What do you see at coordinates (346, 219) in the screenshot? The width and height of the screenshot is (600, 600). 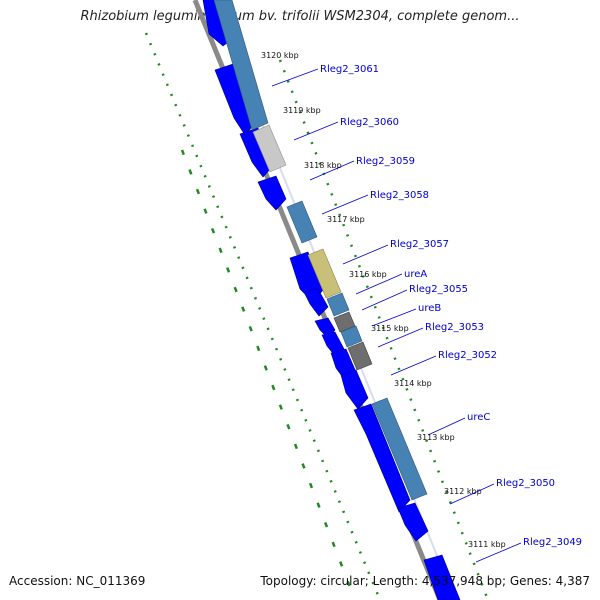 I see `kbp-tick-label: 3117 kbp` at bounding box center [346, 219].